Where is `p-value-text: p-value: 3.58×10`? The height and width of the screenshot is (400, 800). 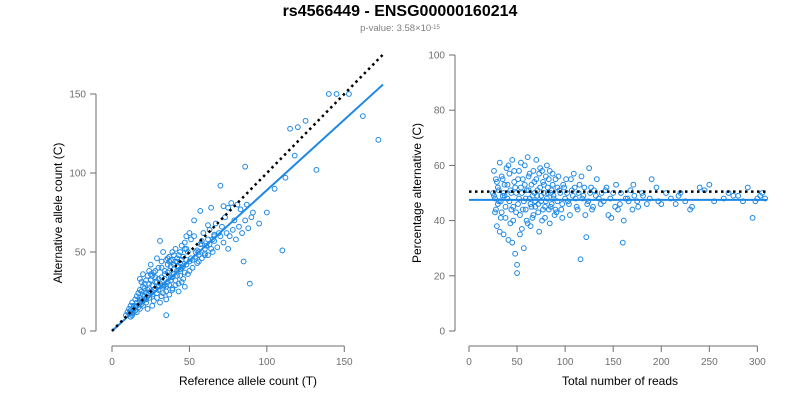
p-value-text: p-value: 3.58×10 is located at coordinates (396, 28).